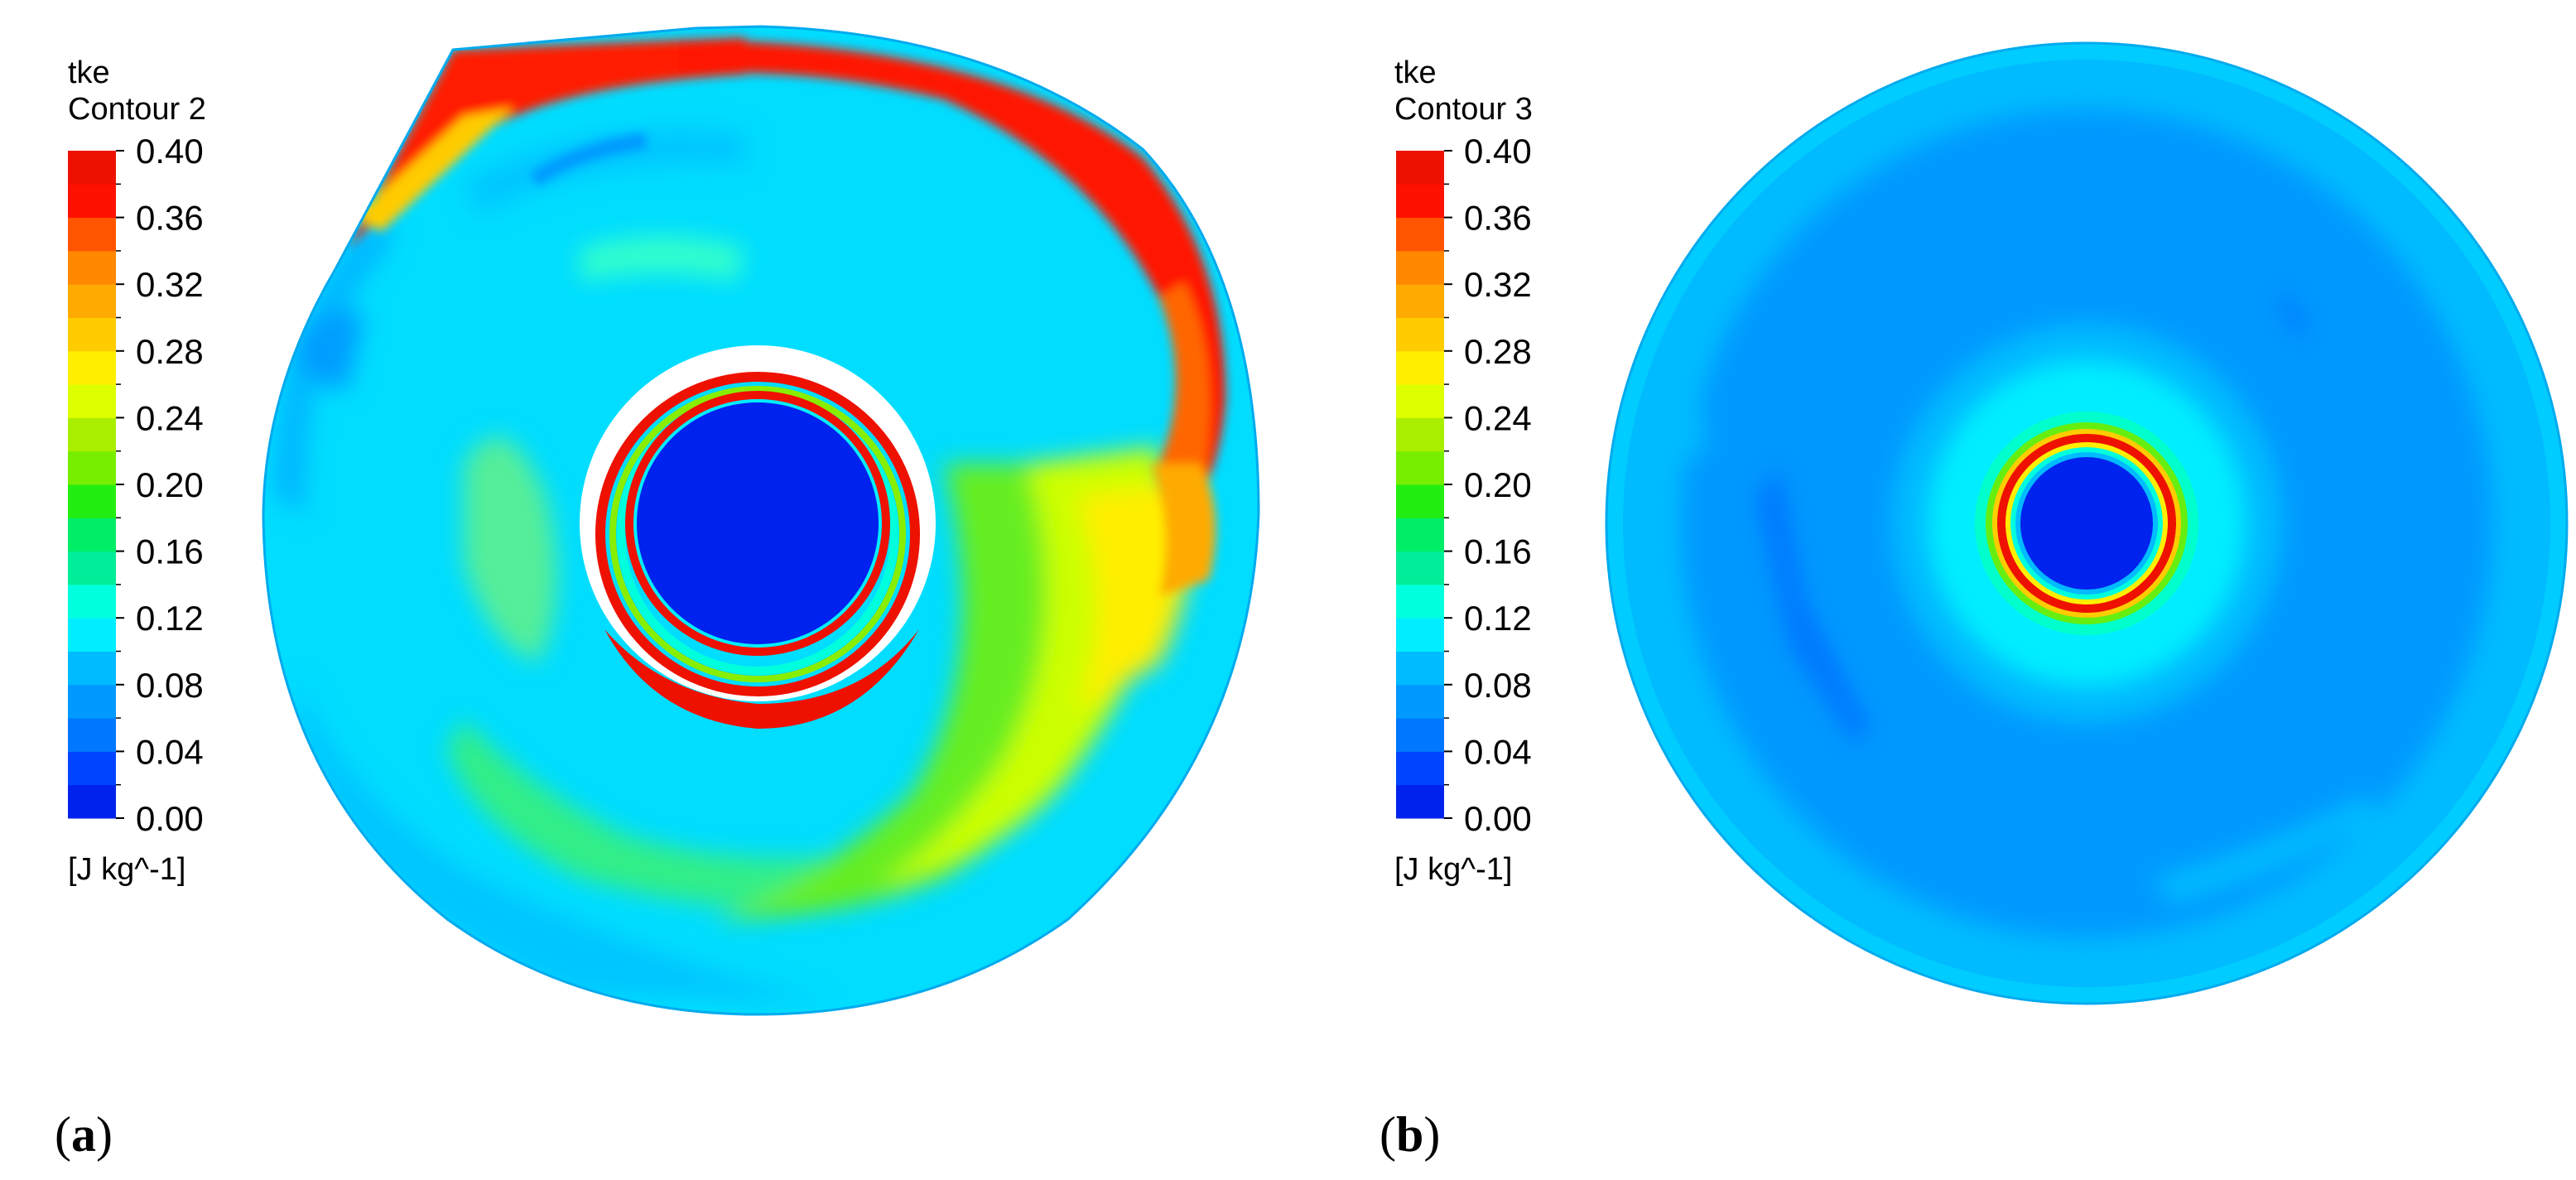 This screenshot has width=2576, height=1180. I want to click on legend-b-variable: tke, so click(1415, 72).